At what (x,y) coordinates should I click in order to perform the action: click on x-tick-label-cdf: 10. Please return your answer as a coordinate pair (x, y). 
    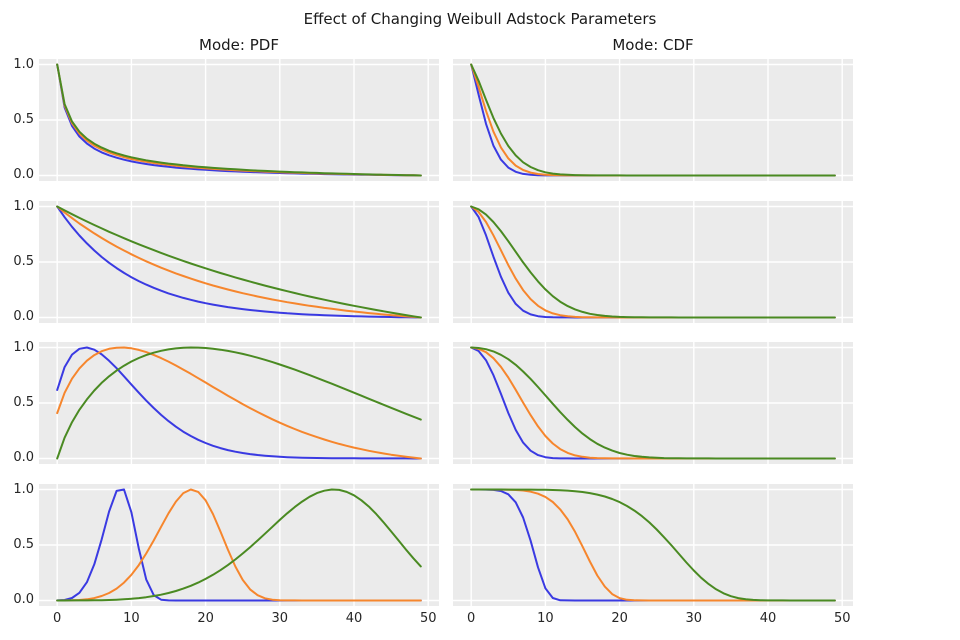
    Looking at the image, I should click on (545, 618).